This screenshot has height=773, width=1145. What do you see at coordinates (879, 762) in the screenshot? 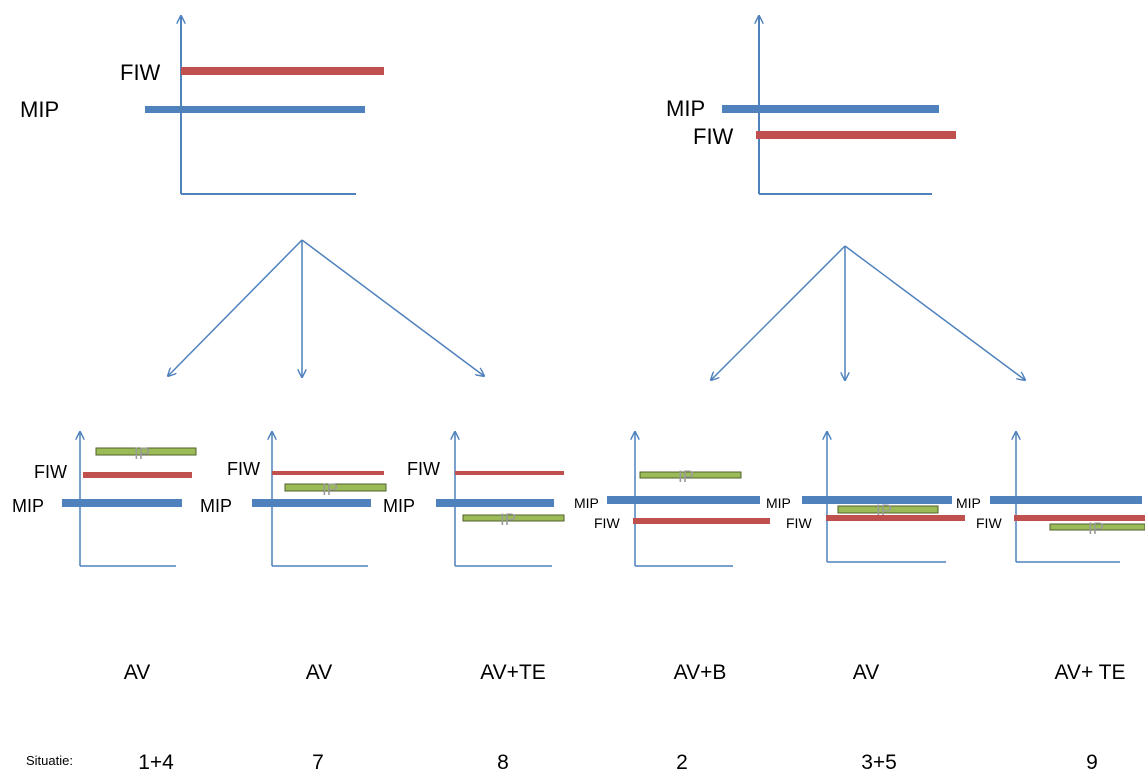
I see `situation-number: 3+5` at bounding box center [879, 762].